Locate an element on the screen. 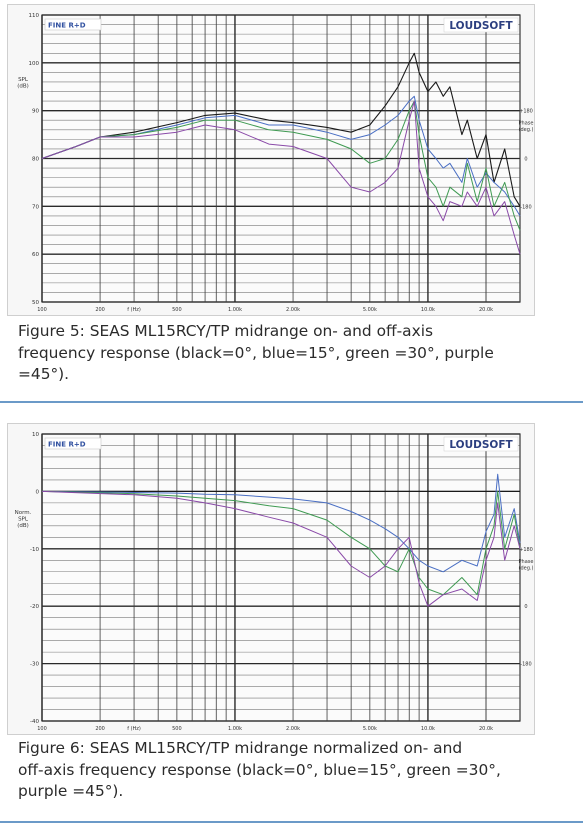 The height and width of the screenshot is (830, 583). y-tick-label: -10 is located at coordinates (34, 550).